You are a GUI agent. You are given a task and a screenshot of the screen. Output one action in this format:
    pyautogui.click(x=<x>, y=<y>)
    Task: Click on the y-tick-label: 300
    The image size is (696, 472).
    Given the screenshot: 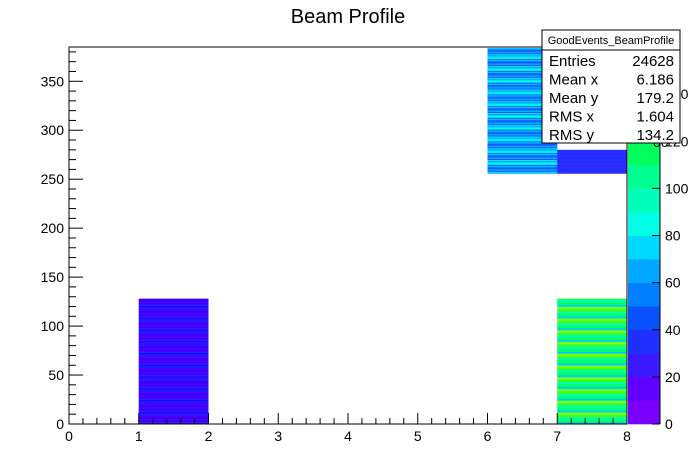 What is the action you would take?
    pyautogui.click(x=53, y=130)
    